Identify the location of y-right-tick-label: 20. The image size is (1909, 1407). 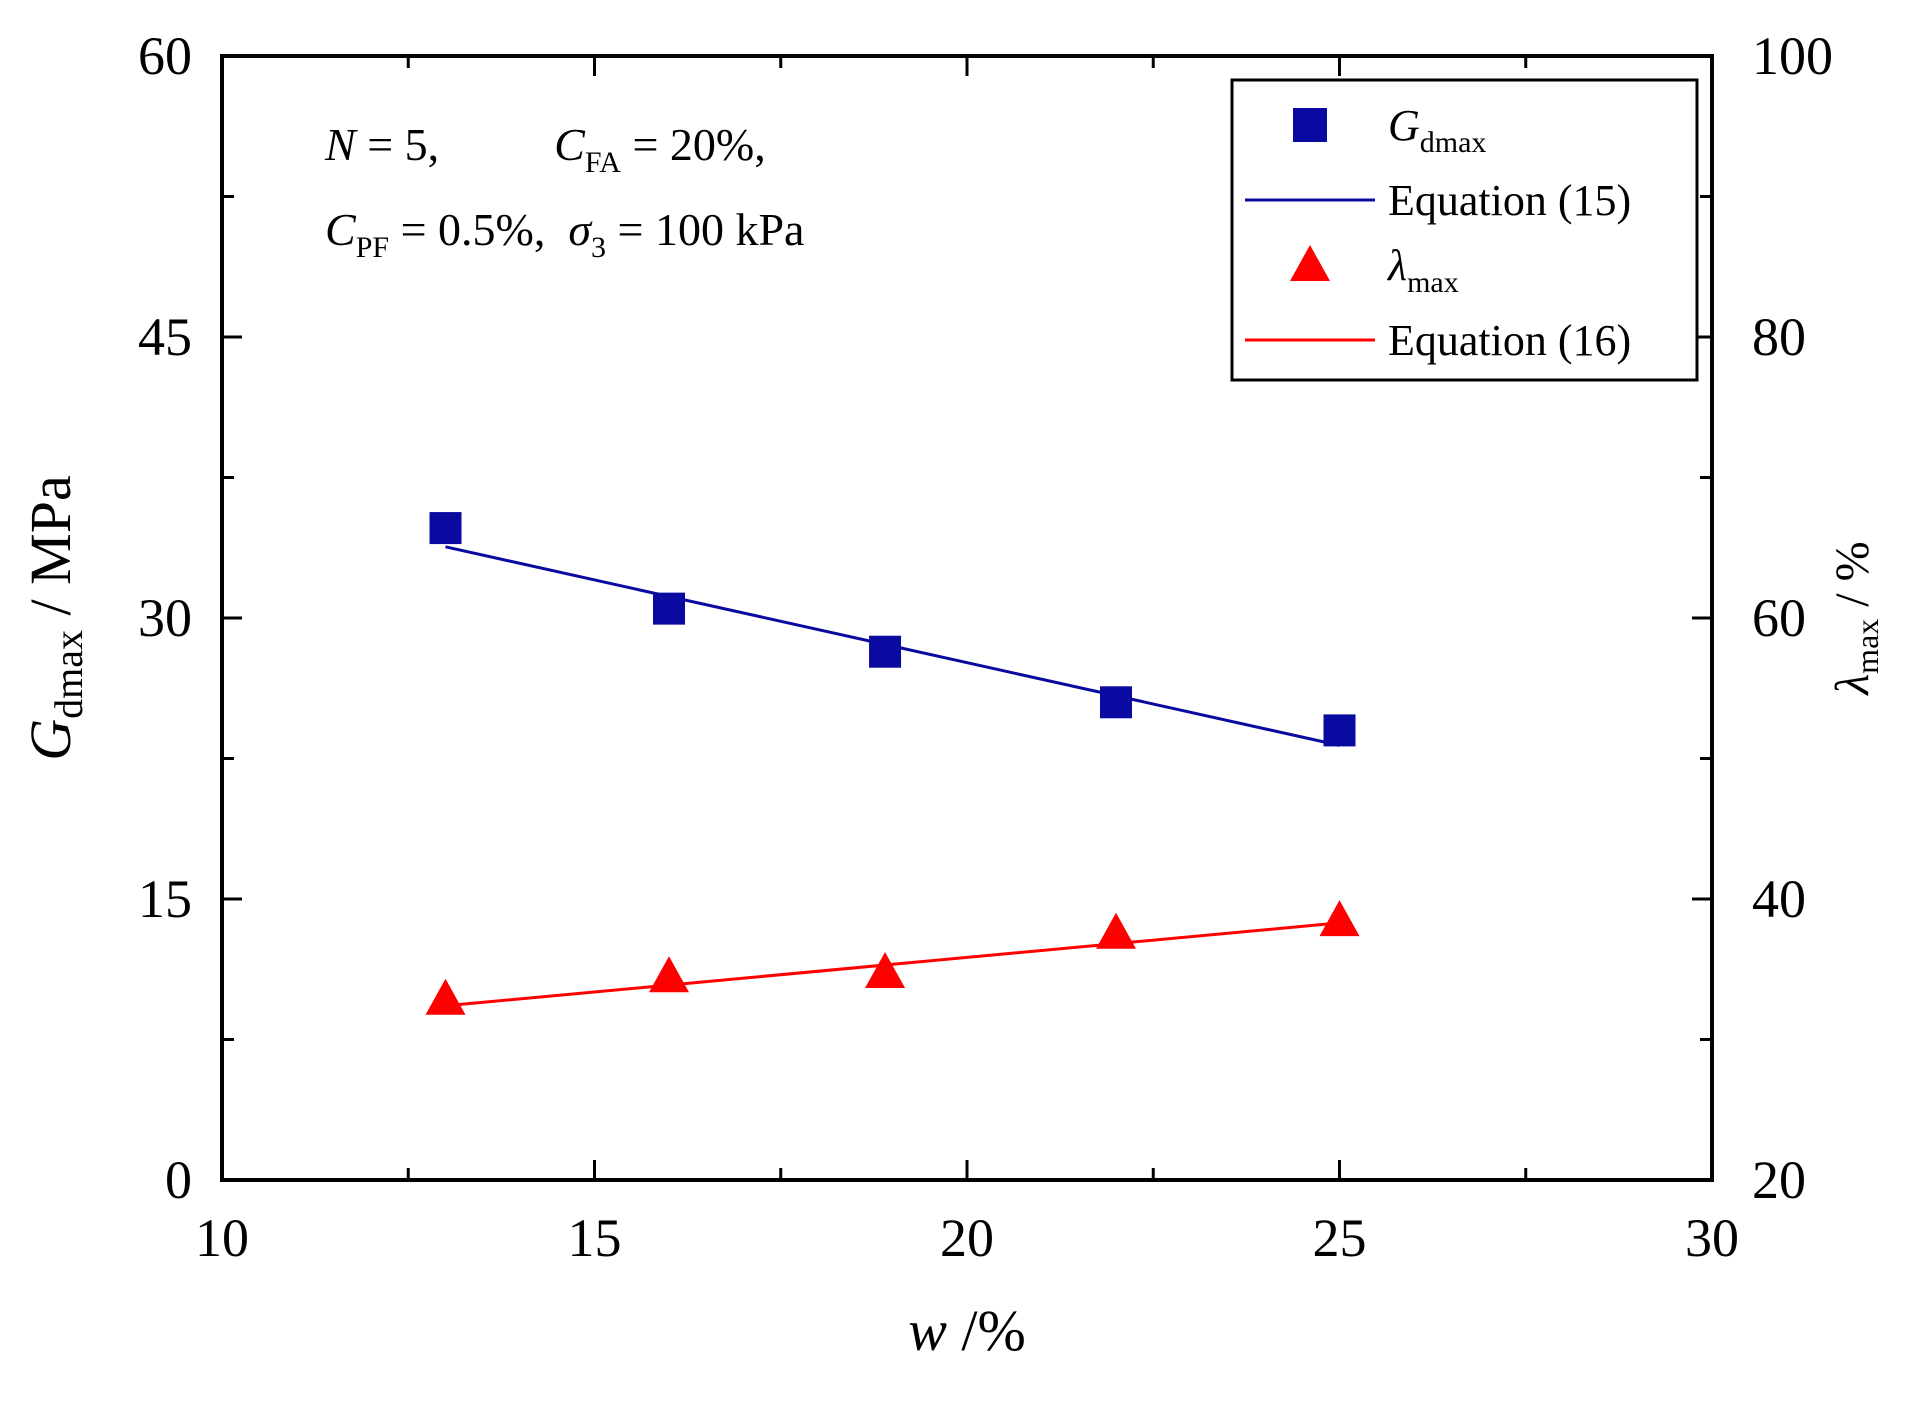
(1779, 1180).